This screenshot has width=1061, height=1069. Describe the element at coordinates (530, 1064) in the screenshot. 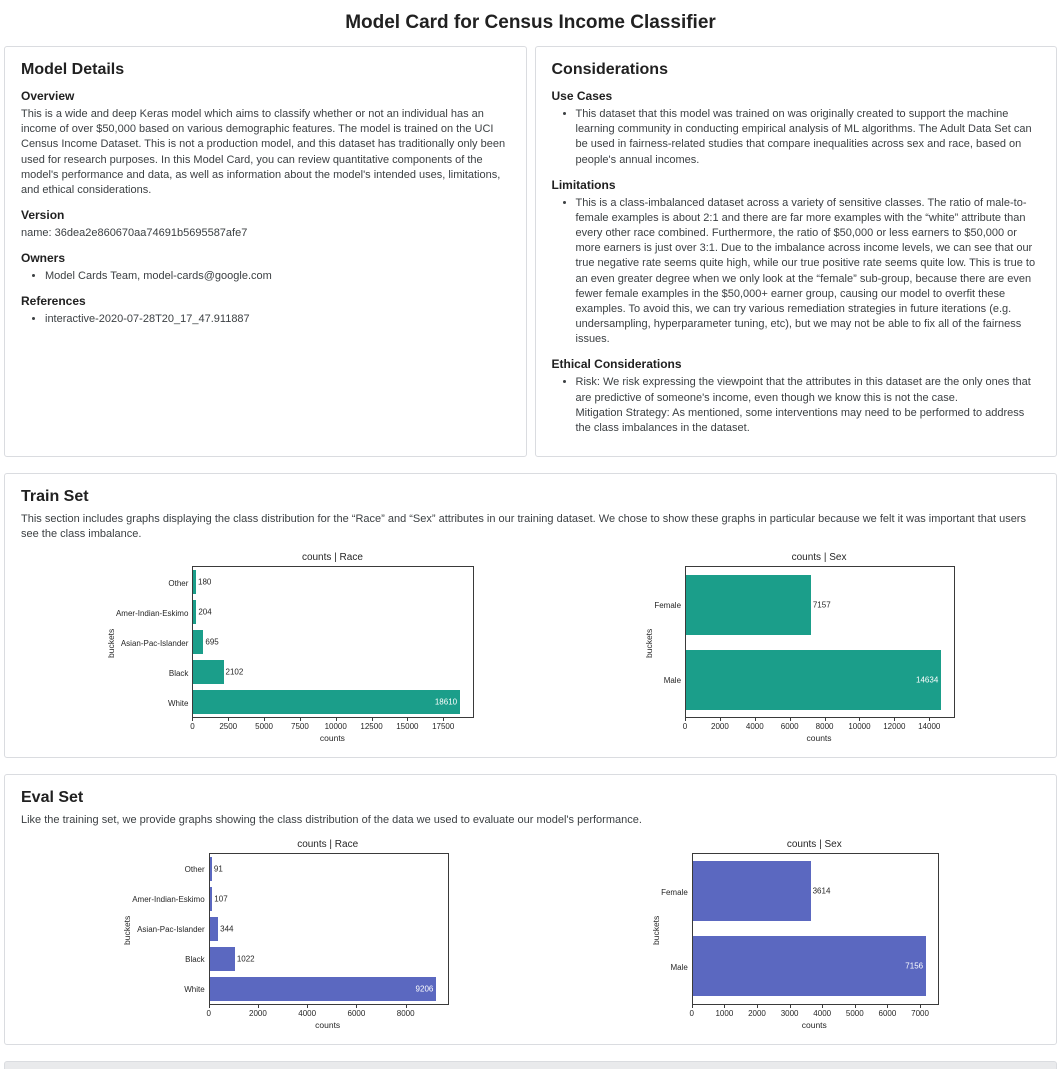

I see `next-section-partial` at that location.